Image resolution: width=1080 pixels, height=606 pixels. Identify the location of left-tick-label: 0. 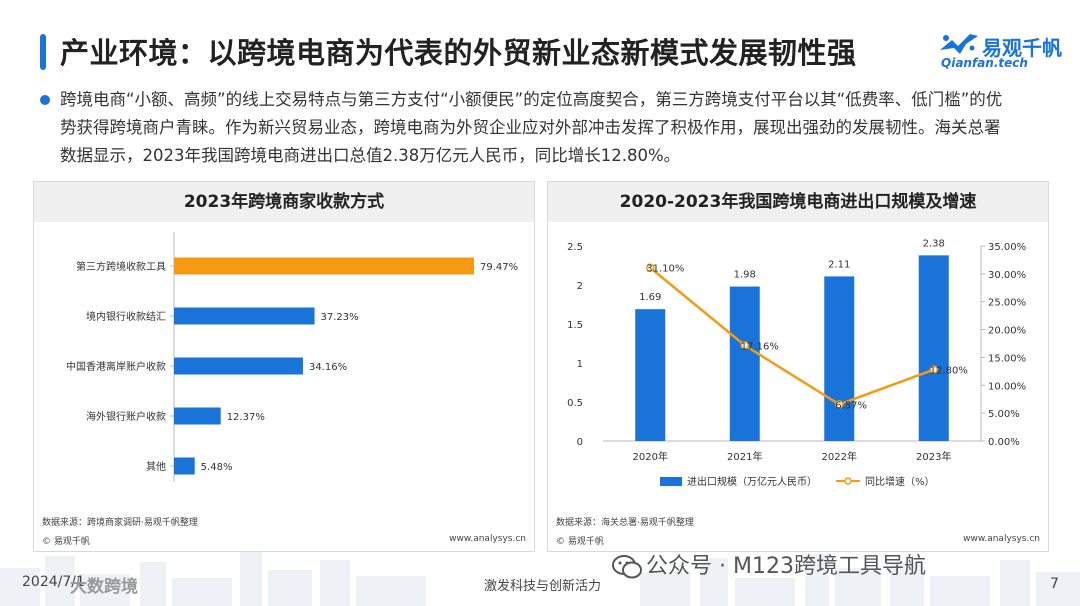
(580, 442).